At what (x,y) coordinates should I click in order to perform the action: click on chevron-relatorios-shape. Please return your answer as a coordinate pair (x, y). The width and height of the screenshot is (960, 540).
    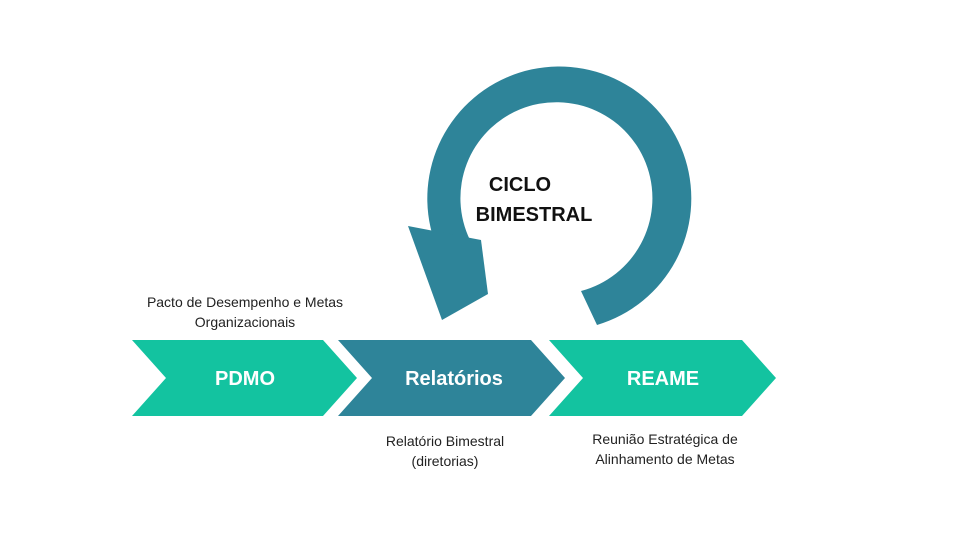
    Looking at the image, I should click on (451, 378).